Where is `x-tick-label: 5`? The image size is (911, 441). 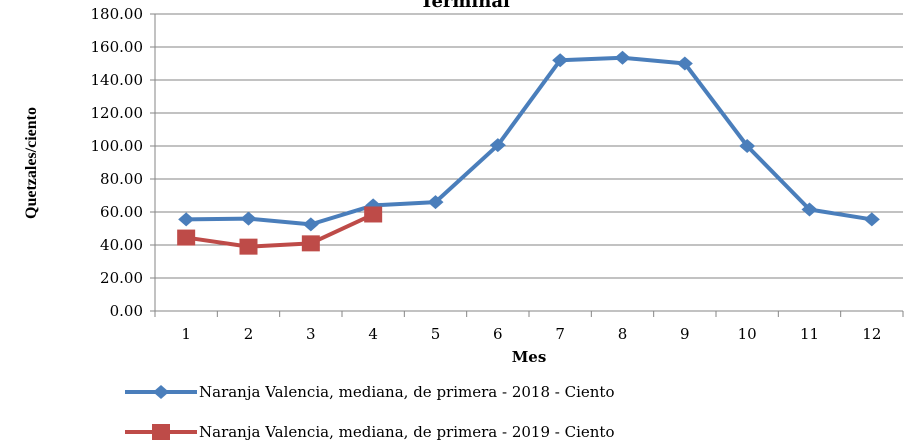
x-tick-label: 5 is located at coordinates (436, 334).